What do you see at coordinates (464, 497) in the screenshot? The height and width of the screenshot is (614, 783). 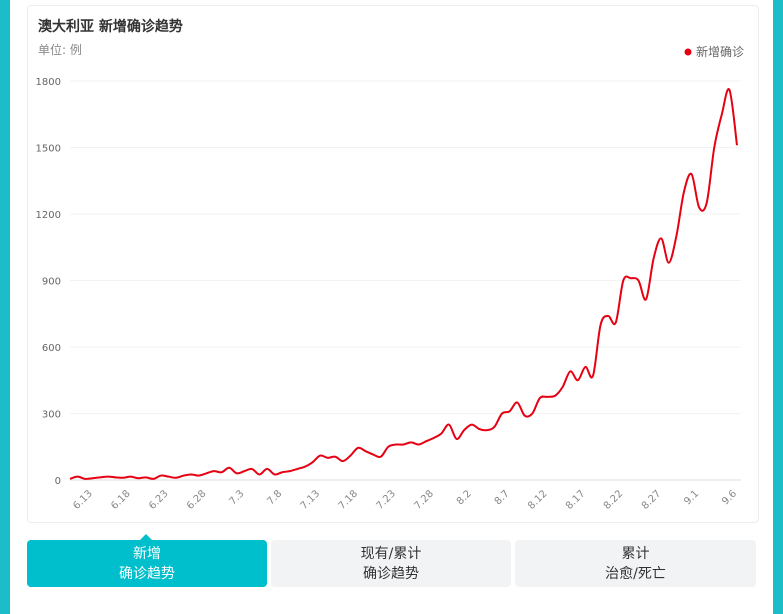 I see `x-tick-label: 8.2` at bounding box center [464, 497].